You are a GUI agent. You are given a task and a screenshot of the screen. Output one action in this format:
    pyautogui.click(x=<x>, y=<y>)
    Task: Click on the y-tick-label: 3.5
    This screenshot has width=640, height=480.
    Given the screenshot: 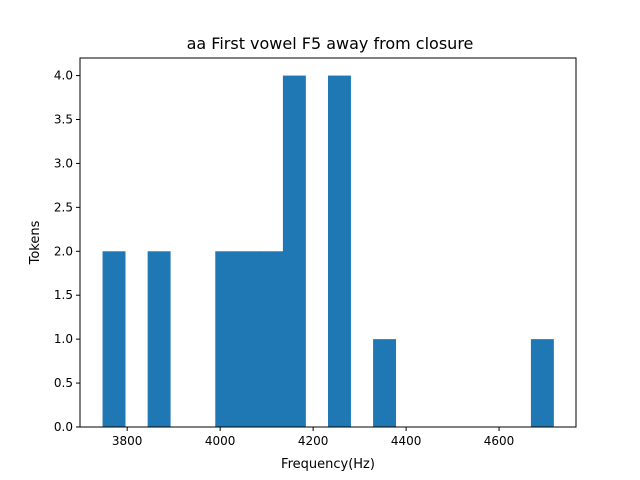 What is the action you would take?
    pyautogui.click(x=63, y=120)
    